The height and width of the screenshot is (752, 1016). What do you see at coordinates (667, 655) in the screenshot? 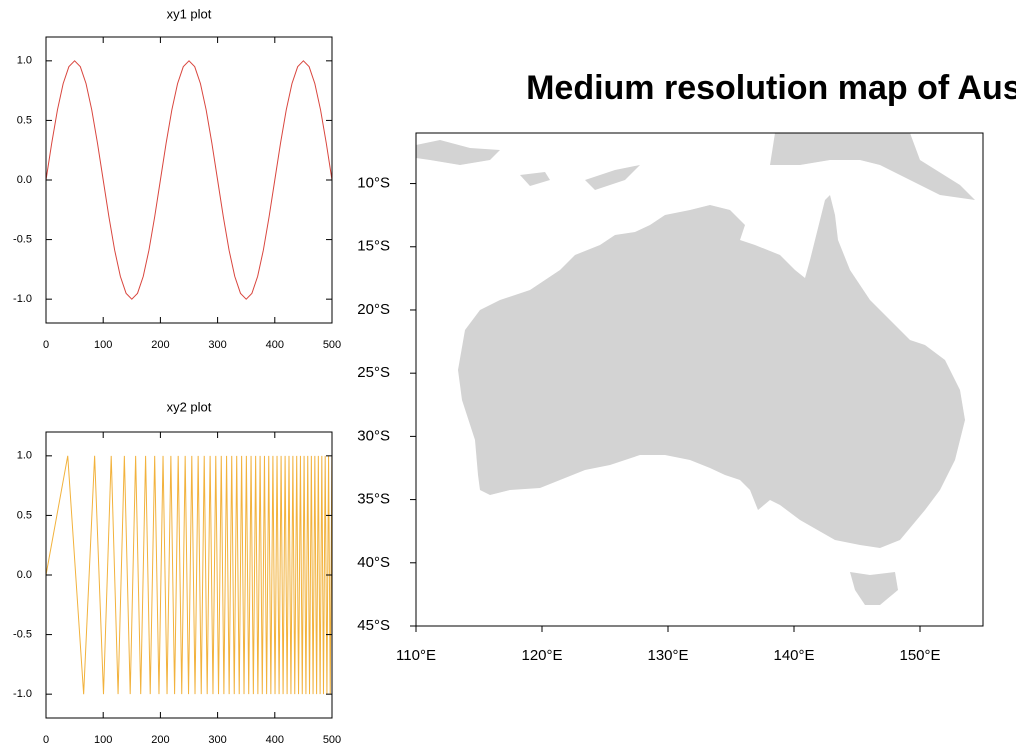
I see `x-tick-label: 130°E` at bounding box center [667, 655].